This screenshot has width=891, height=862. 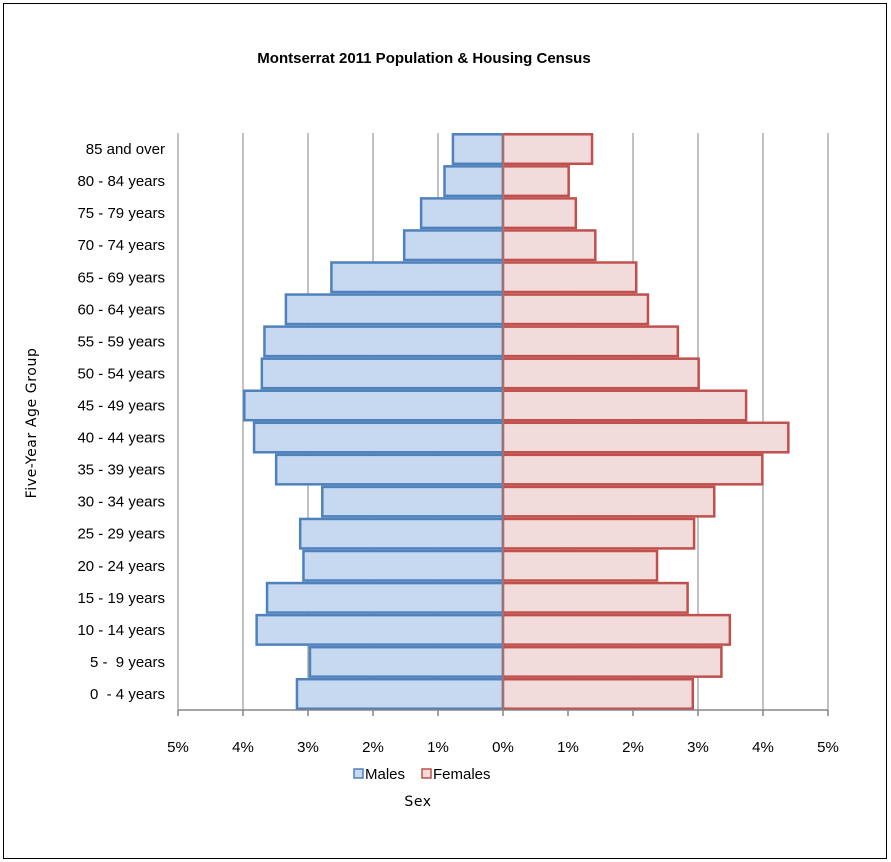 I want to click on y-tick-label: 15 - 19 years, so click(x=121, y=598).